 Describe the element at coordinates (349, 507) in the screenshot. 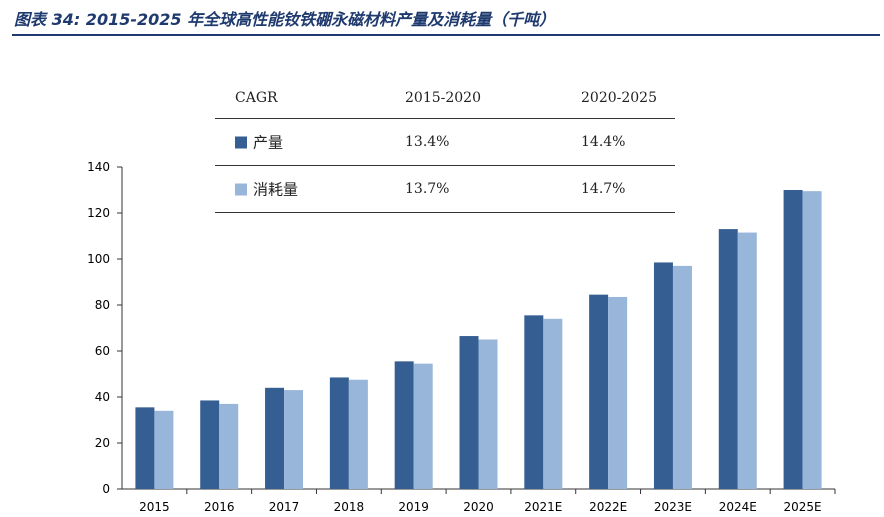

I see `x-tick-label: 2018` at that location.